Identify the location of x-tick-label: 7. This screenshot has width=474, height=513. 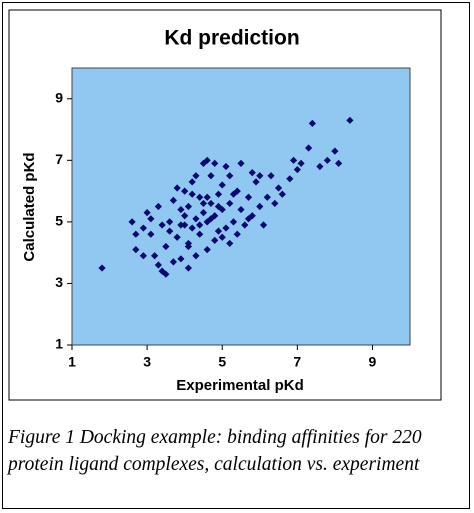
(297, 362).